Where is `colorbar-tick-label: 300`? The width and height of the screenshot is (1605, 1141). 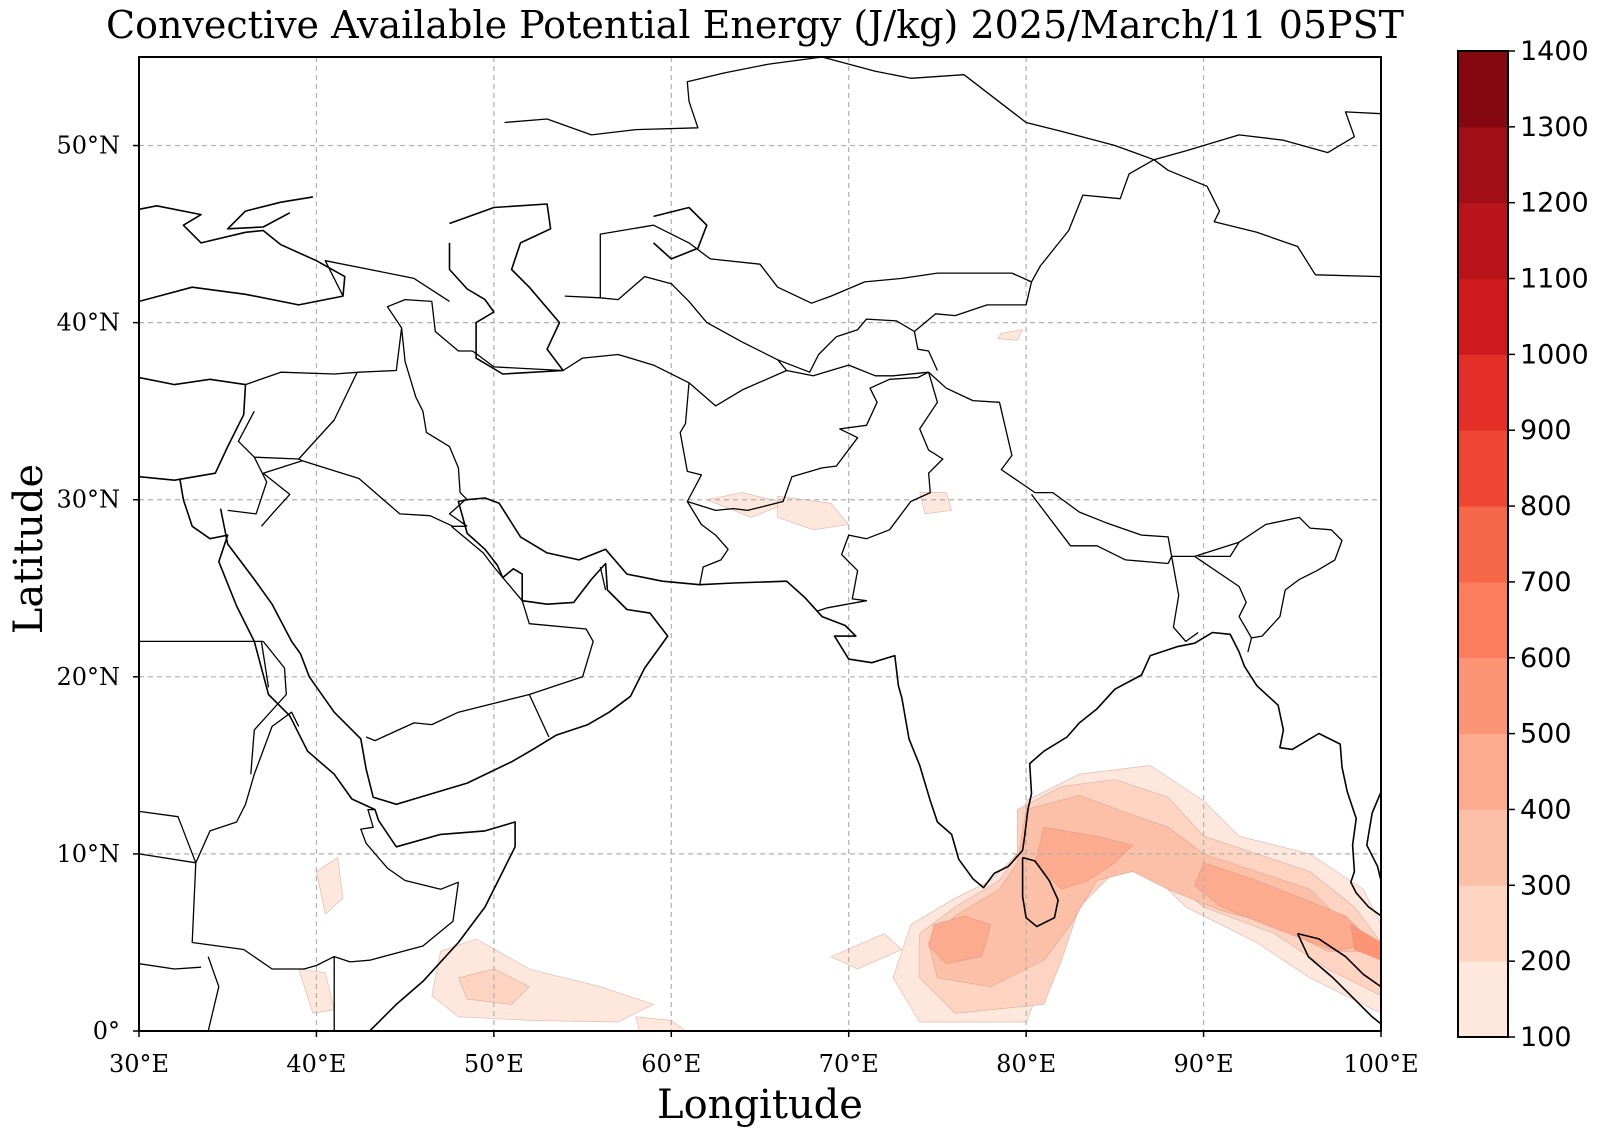
colorbar-tick-label: 300 is located at coordinates (1546, 885).